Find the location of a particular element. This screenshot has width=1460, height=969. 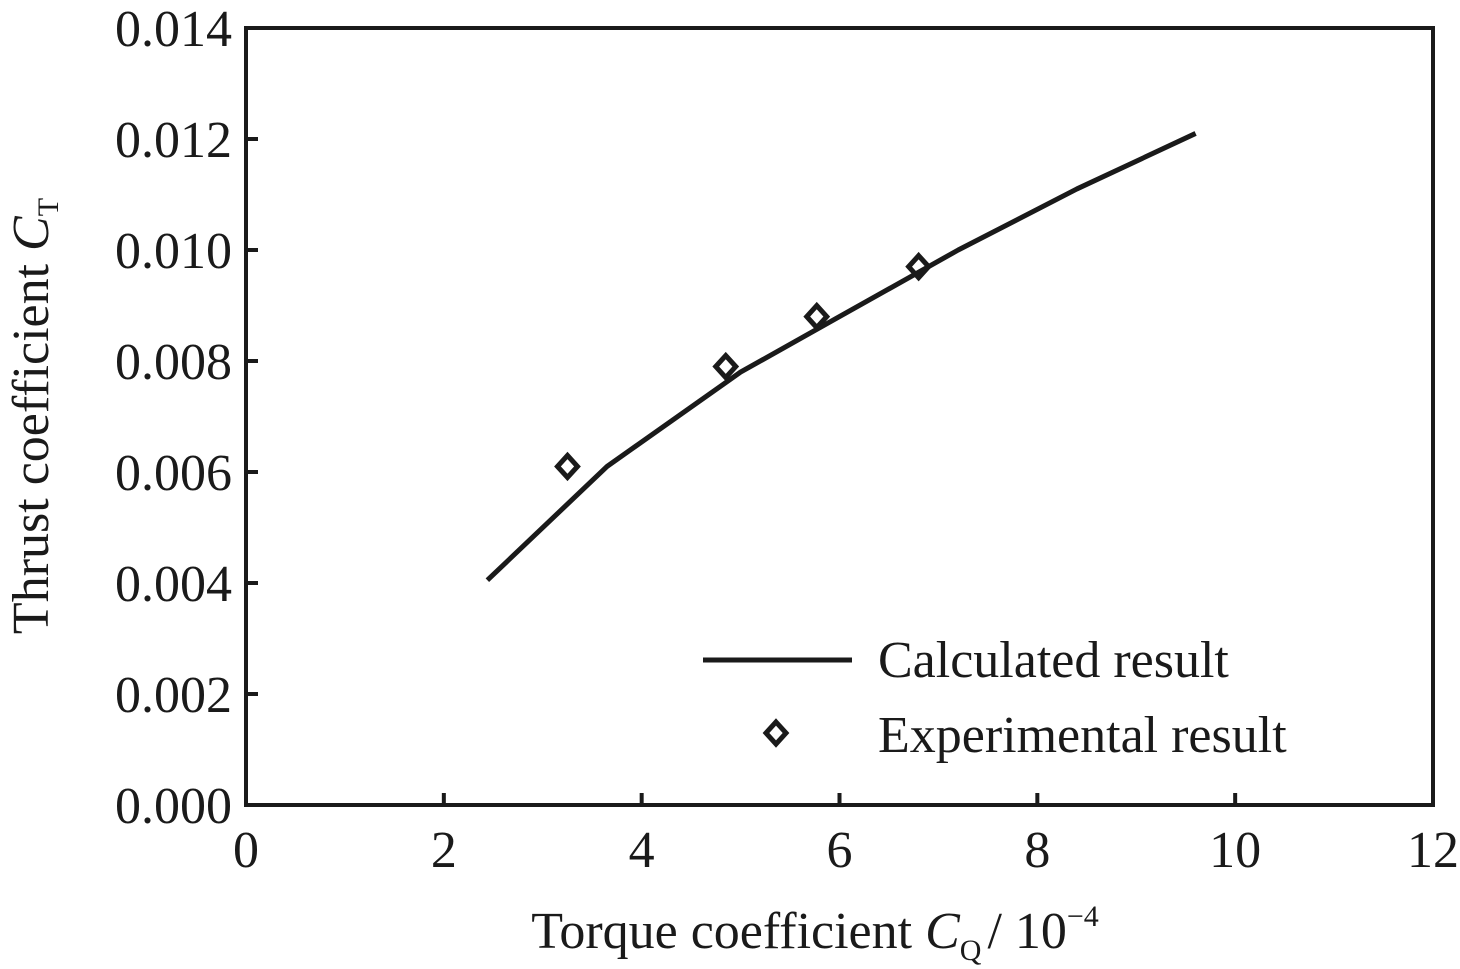

x-tick-label: 2 is located at coordinates (444, 850).